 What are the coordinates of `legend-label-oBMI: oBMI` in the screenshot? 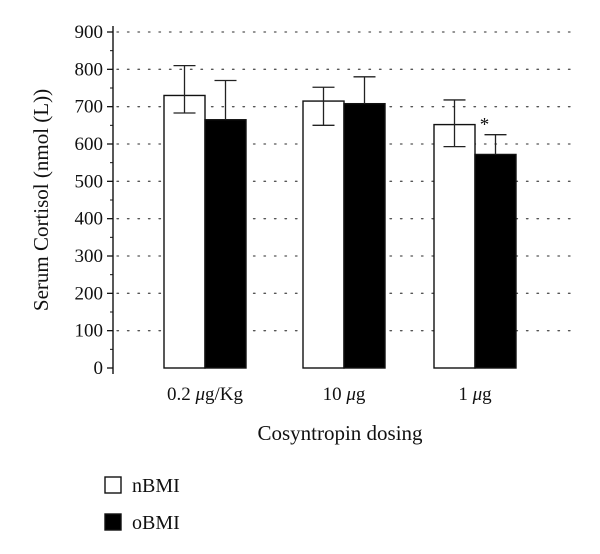 It's located at (156, 523).